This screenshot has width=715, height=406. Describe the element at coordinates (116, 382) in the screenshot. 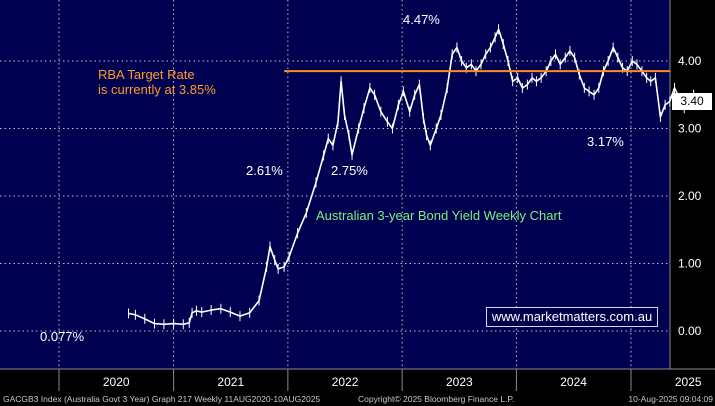

I see `x-tick-label: 2020` at that location.